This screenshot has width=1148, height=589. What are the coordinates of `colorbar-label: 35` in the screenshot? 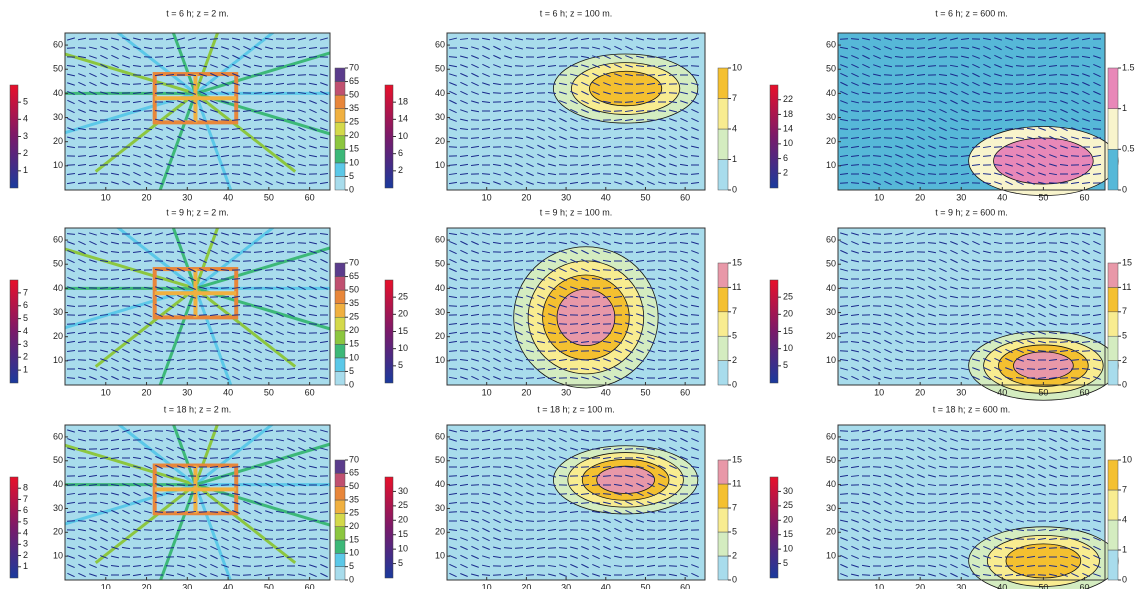 It's located at (354, 499).